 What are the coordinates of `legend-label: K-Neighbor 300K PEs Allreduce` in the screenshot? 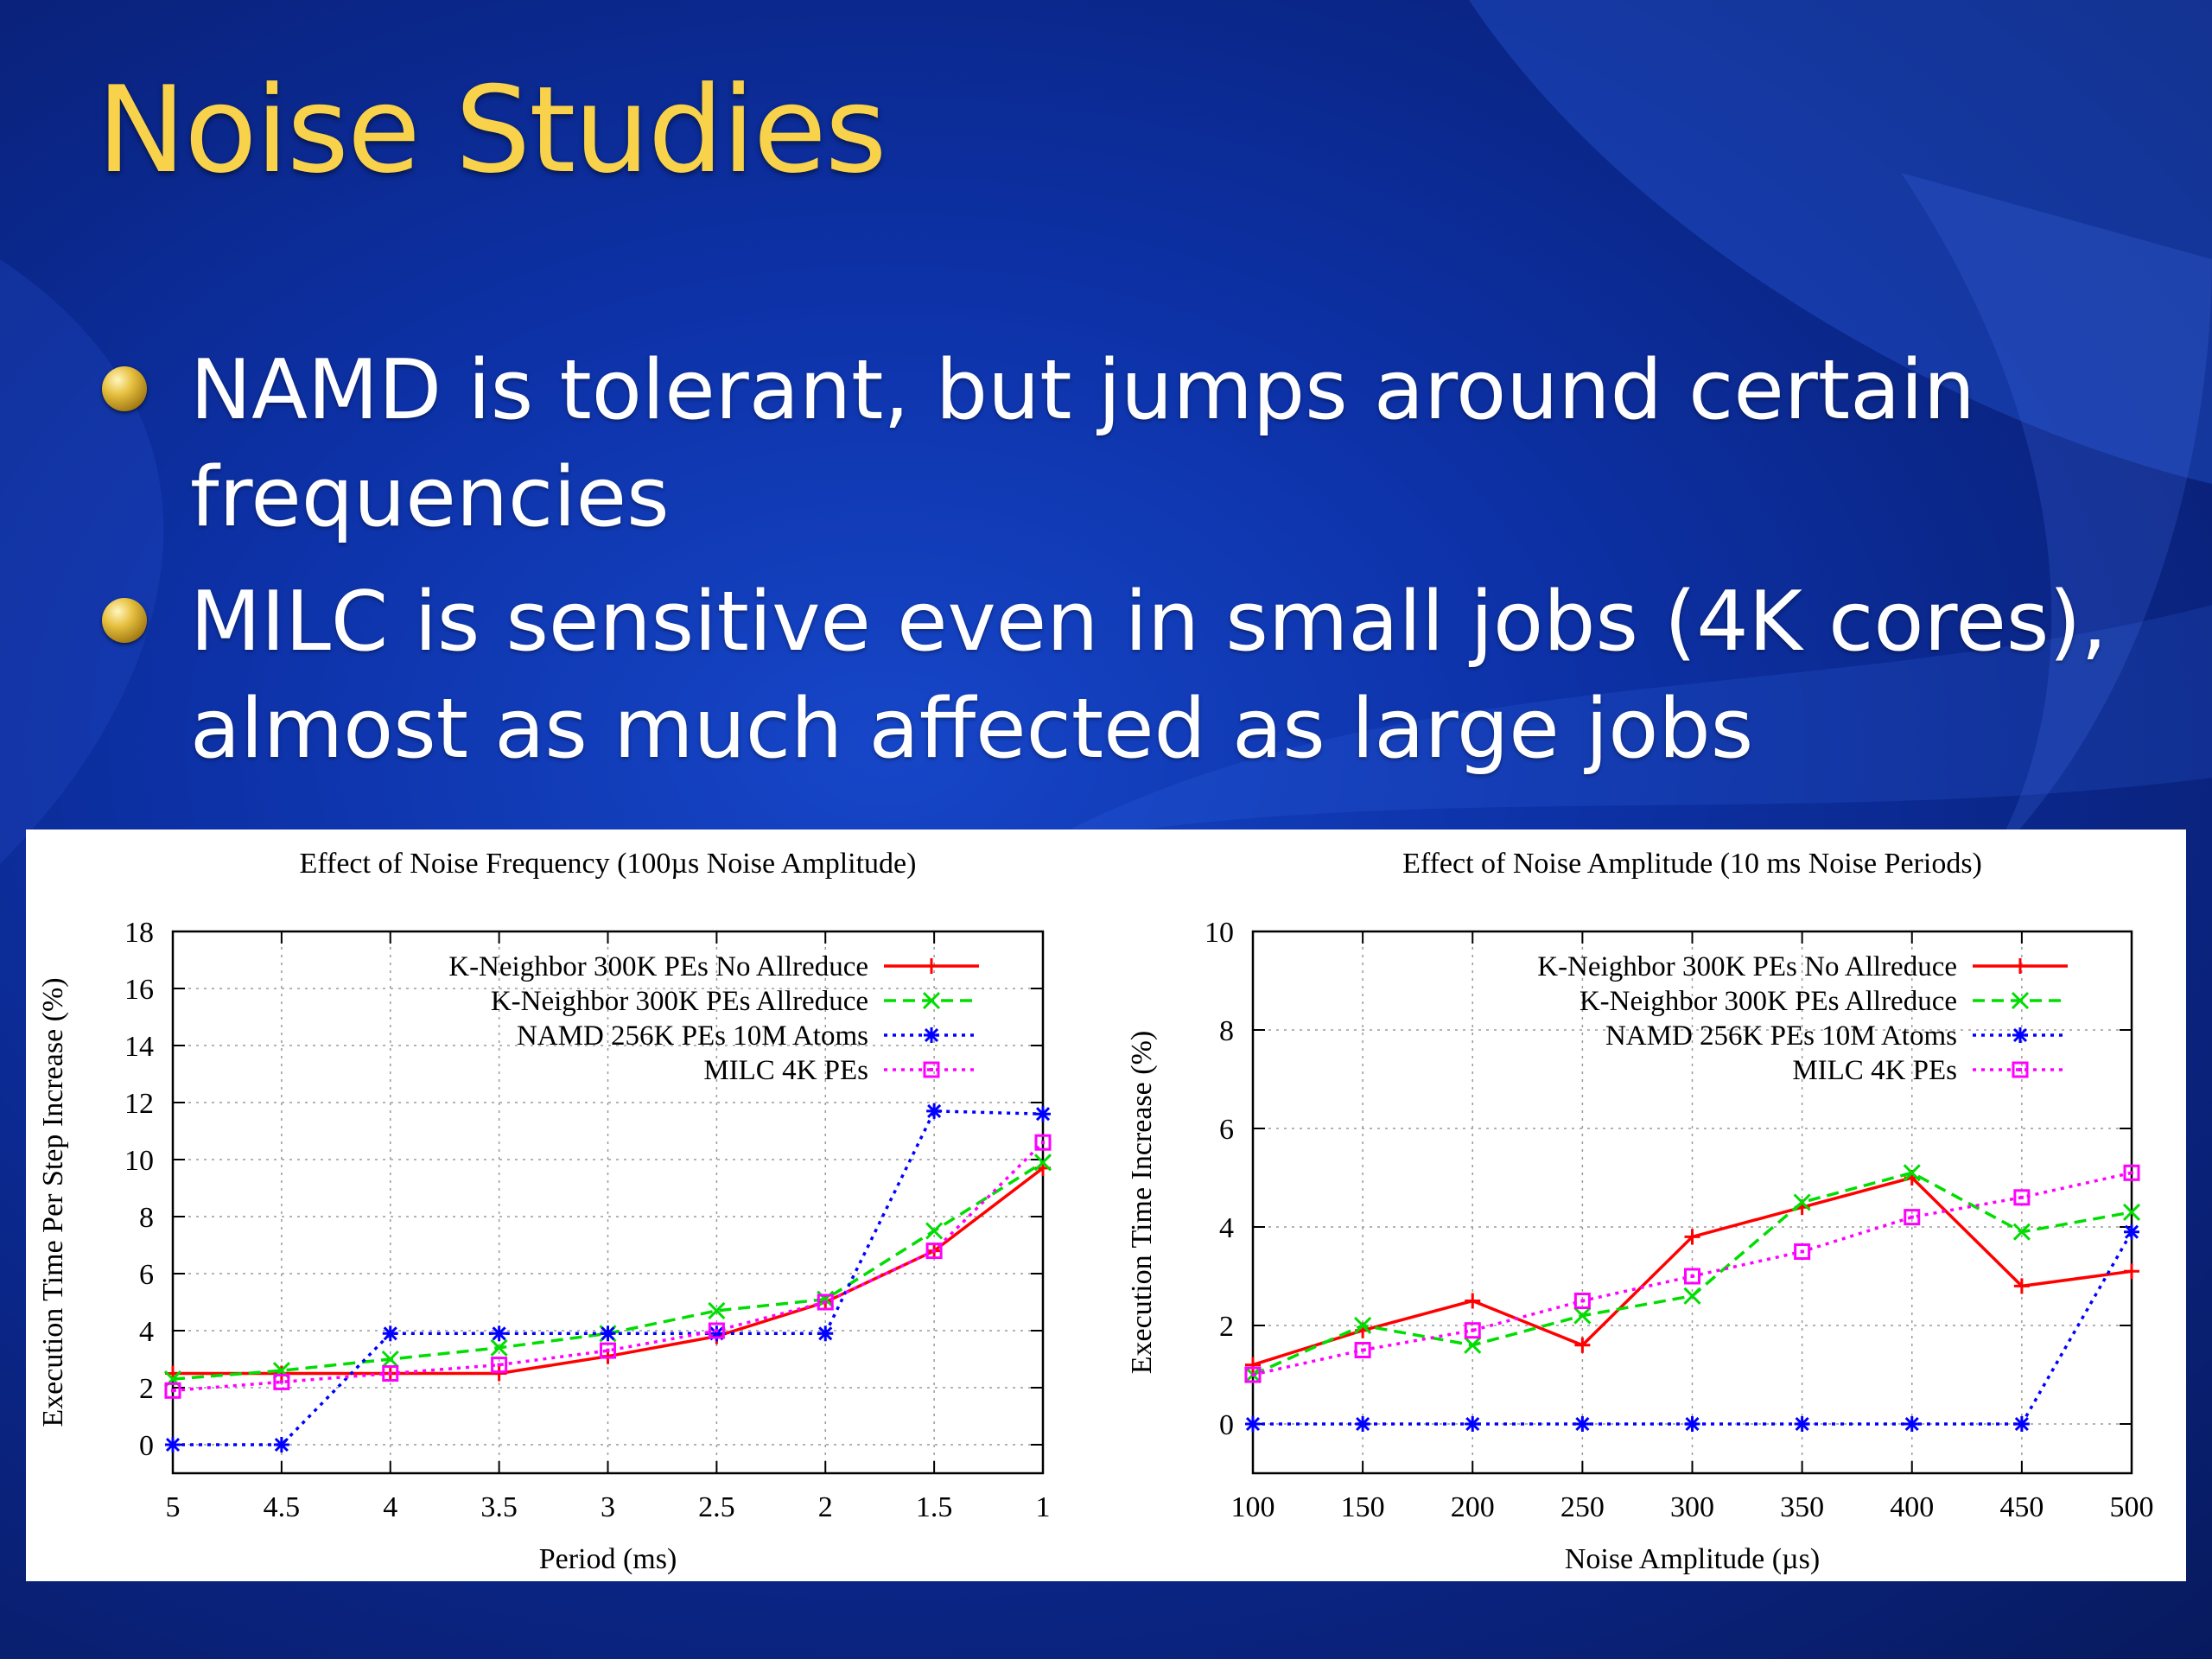 It's located at (679, 1001).